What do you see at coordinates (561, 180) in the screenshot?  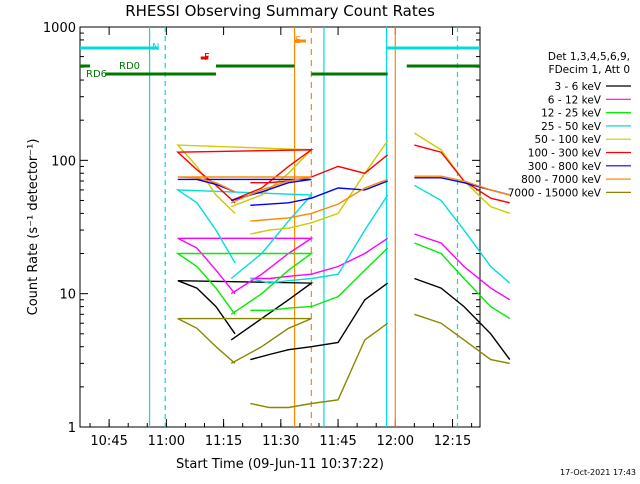 I see `legend-entry: 800 - 7000 keV` at bounding box center [561, 180].